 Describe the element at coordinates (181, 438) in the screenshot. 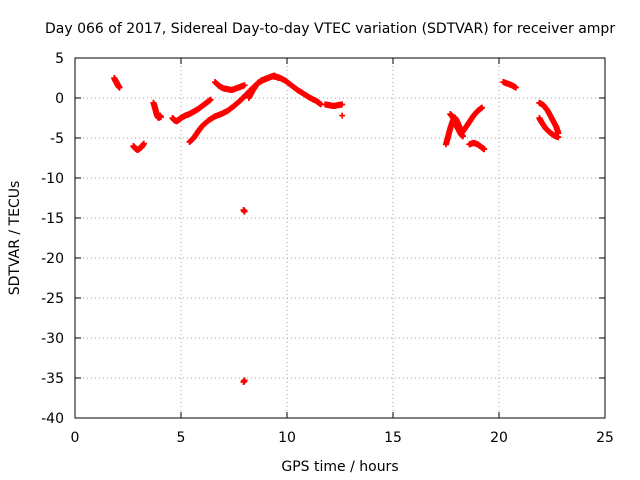

I see `x-tick-label: 5` at that location.